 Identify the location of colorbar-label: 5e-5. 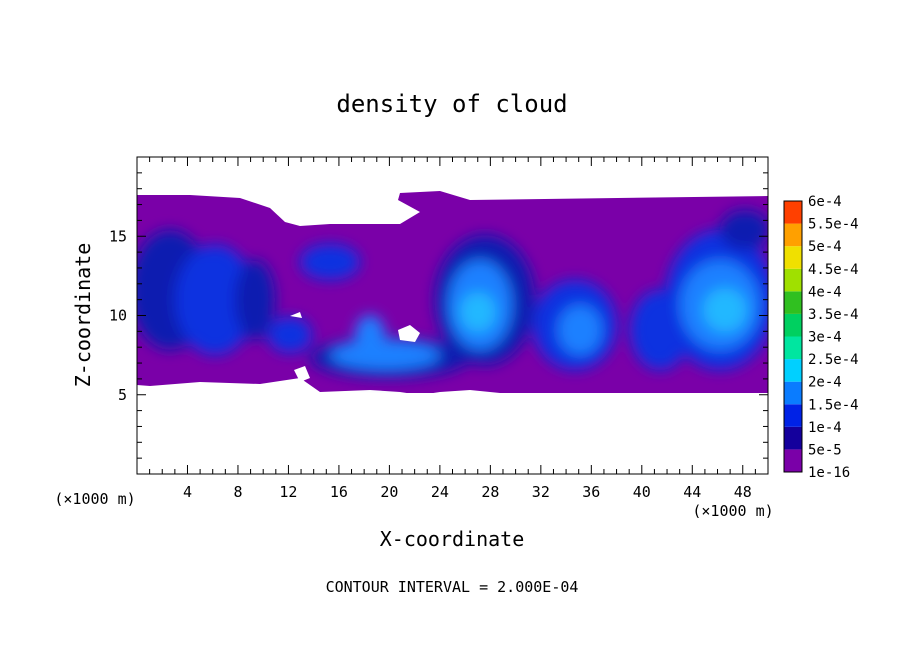
(825, 450).